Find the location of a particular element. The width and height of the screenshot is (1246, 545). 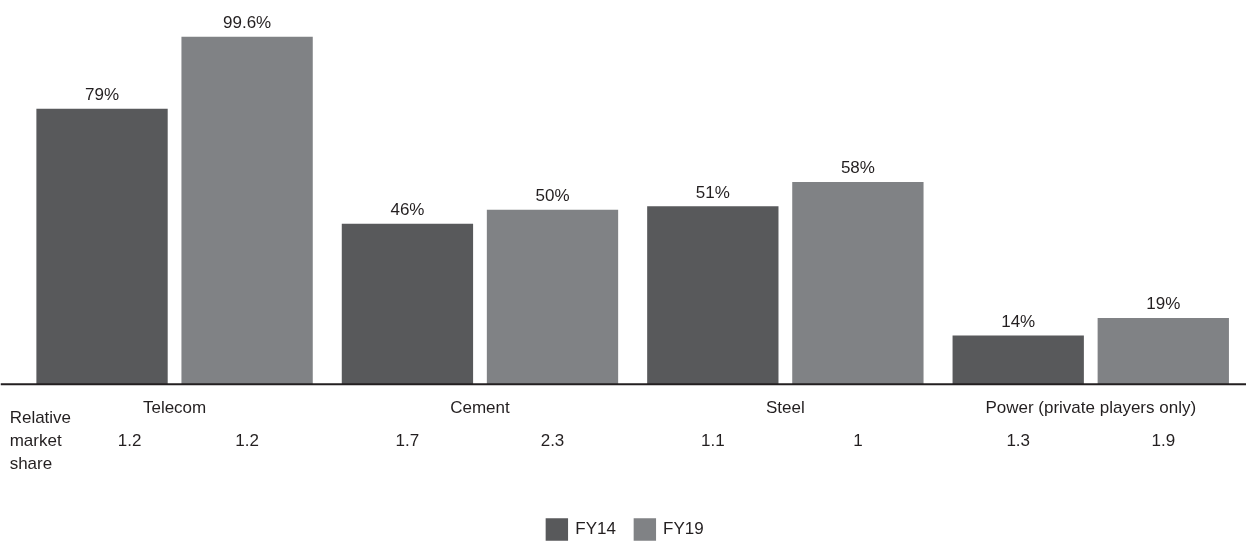

data-label: 51% is located at coordinates (712, 192).